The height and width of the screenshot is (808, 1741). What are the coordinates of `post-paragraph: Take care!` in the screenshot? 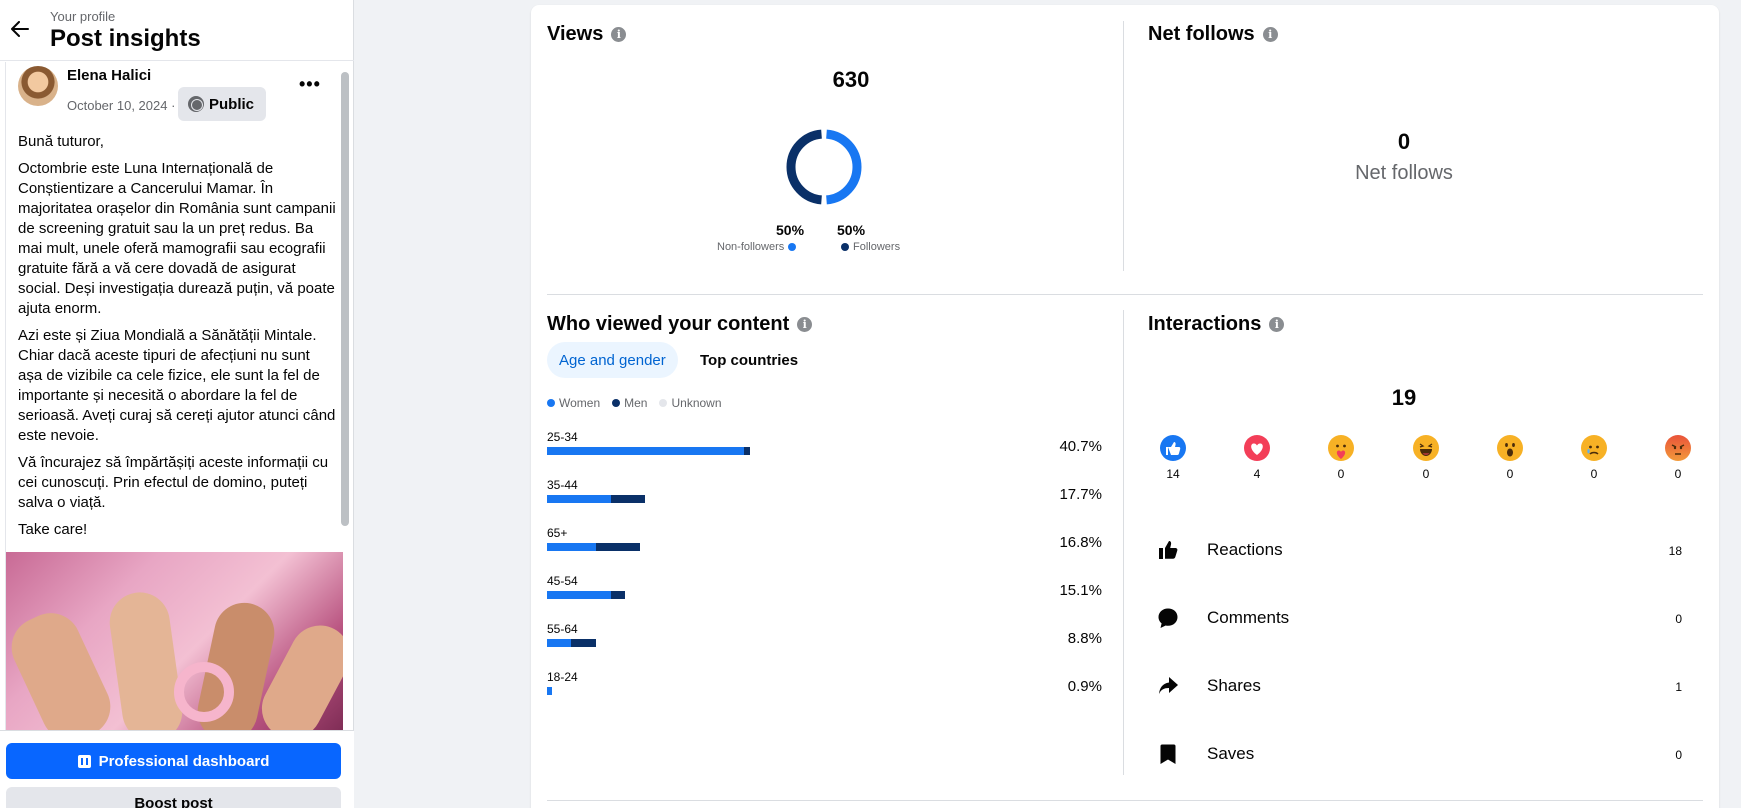 It's located at (53, 529).